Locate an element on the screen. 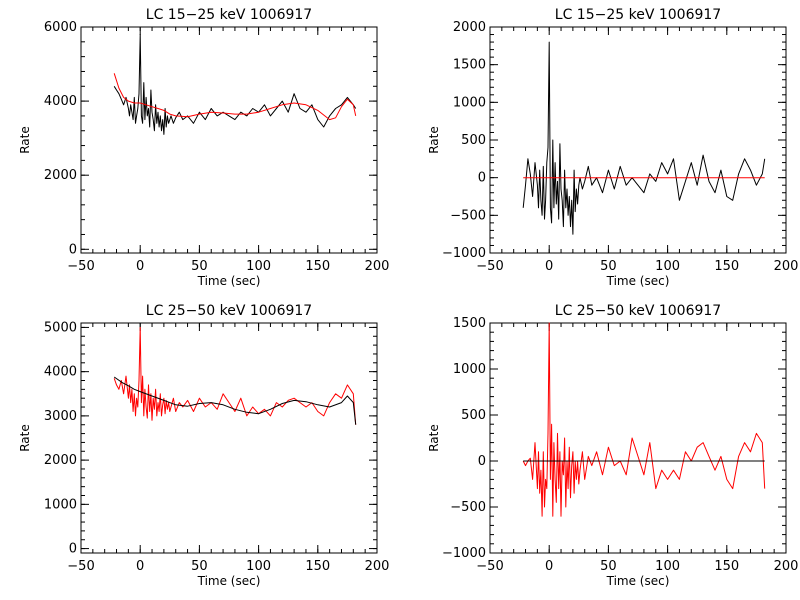 This screenshot has height=600, width=800. y-tick-label: 6000 is located at coordinates (60, 27).